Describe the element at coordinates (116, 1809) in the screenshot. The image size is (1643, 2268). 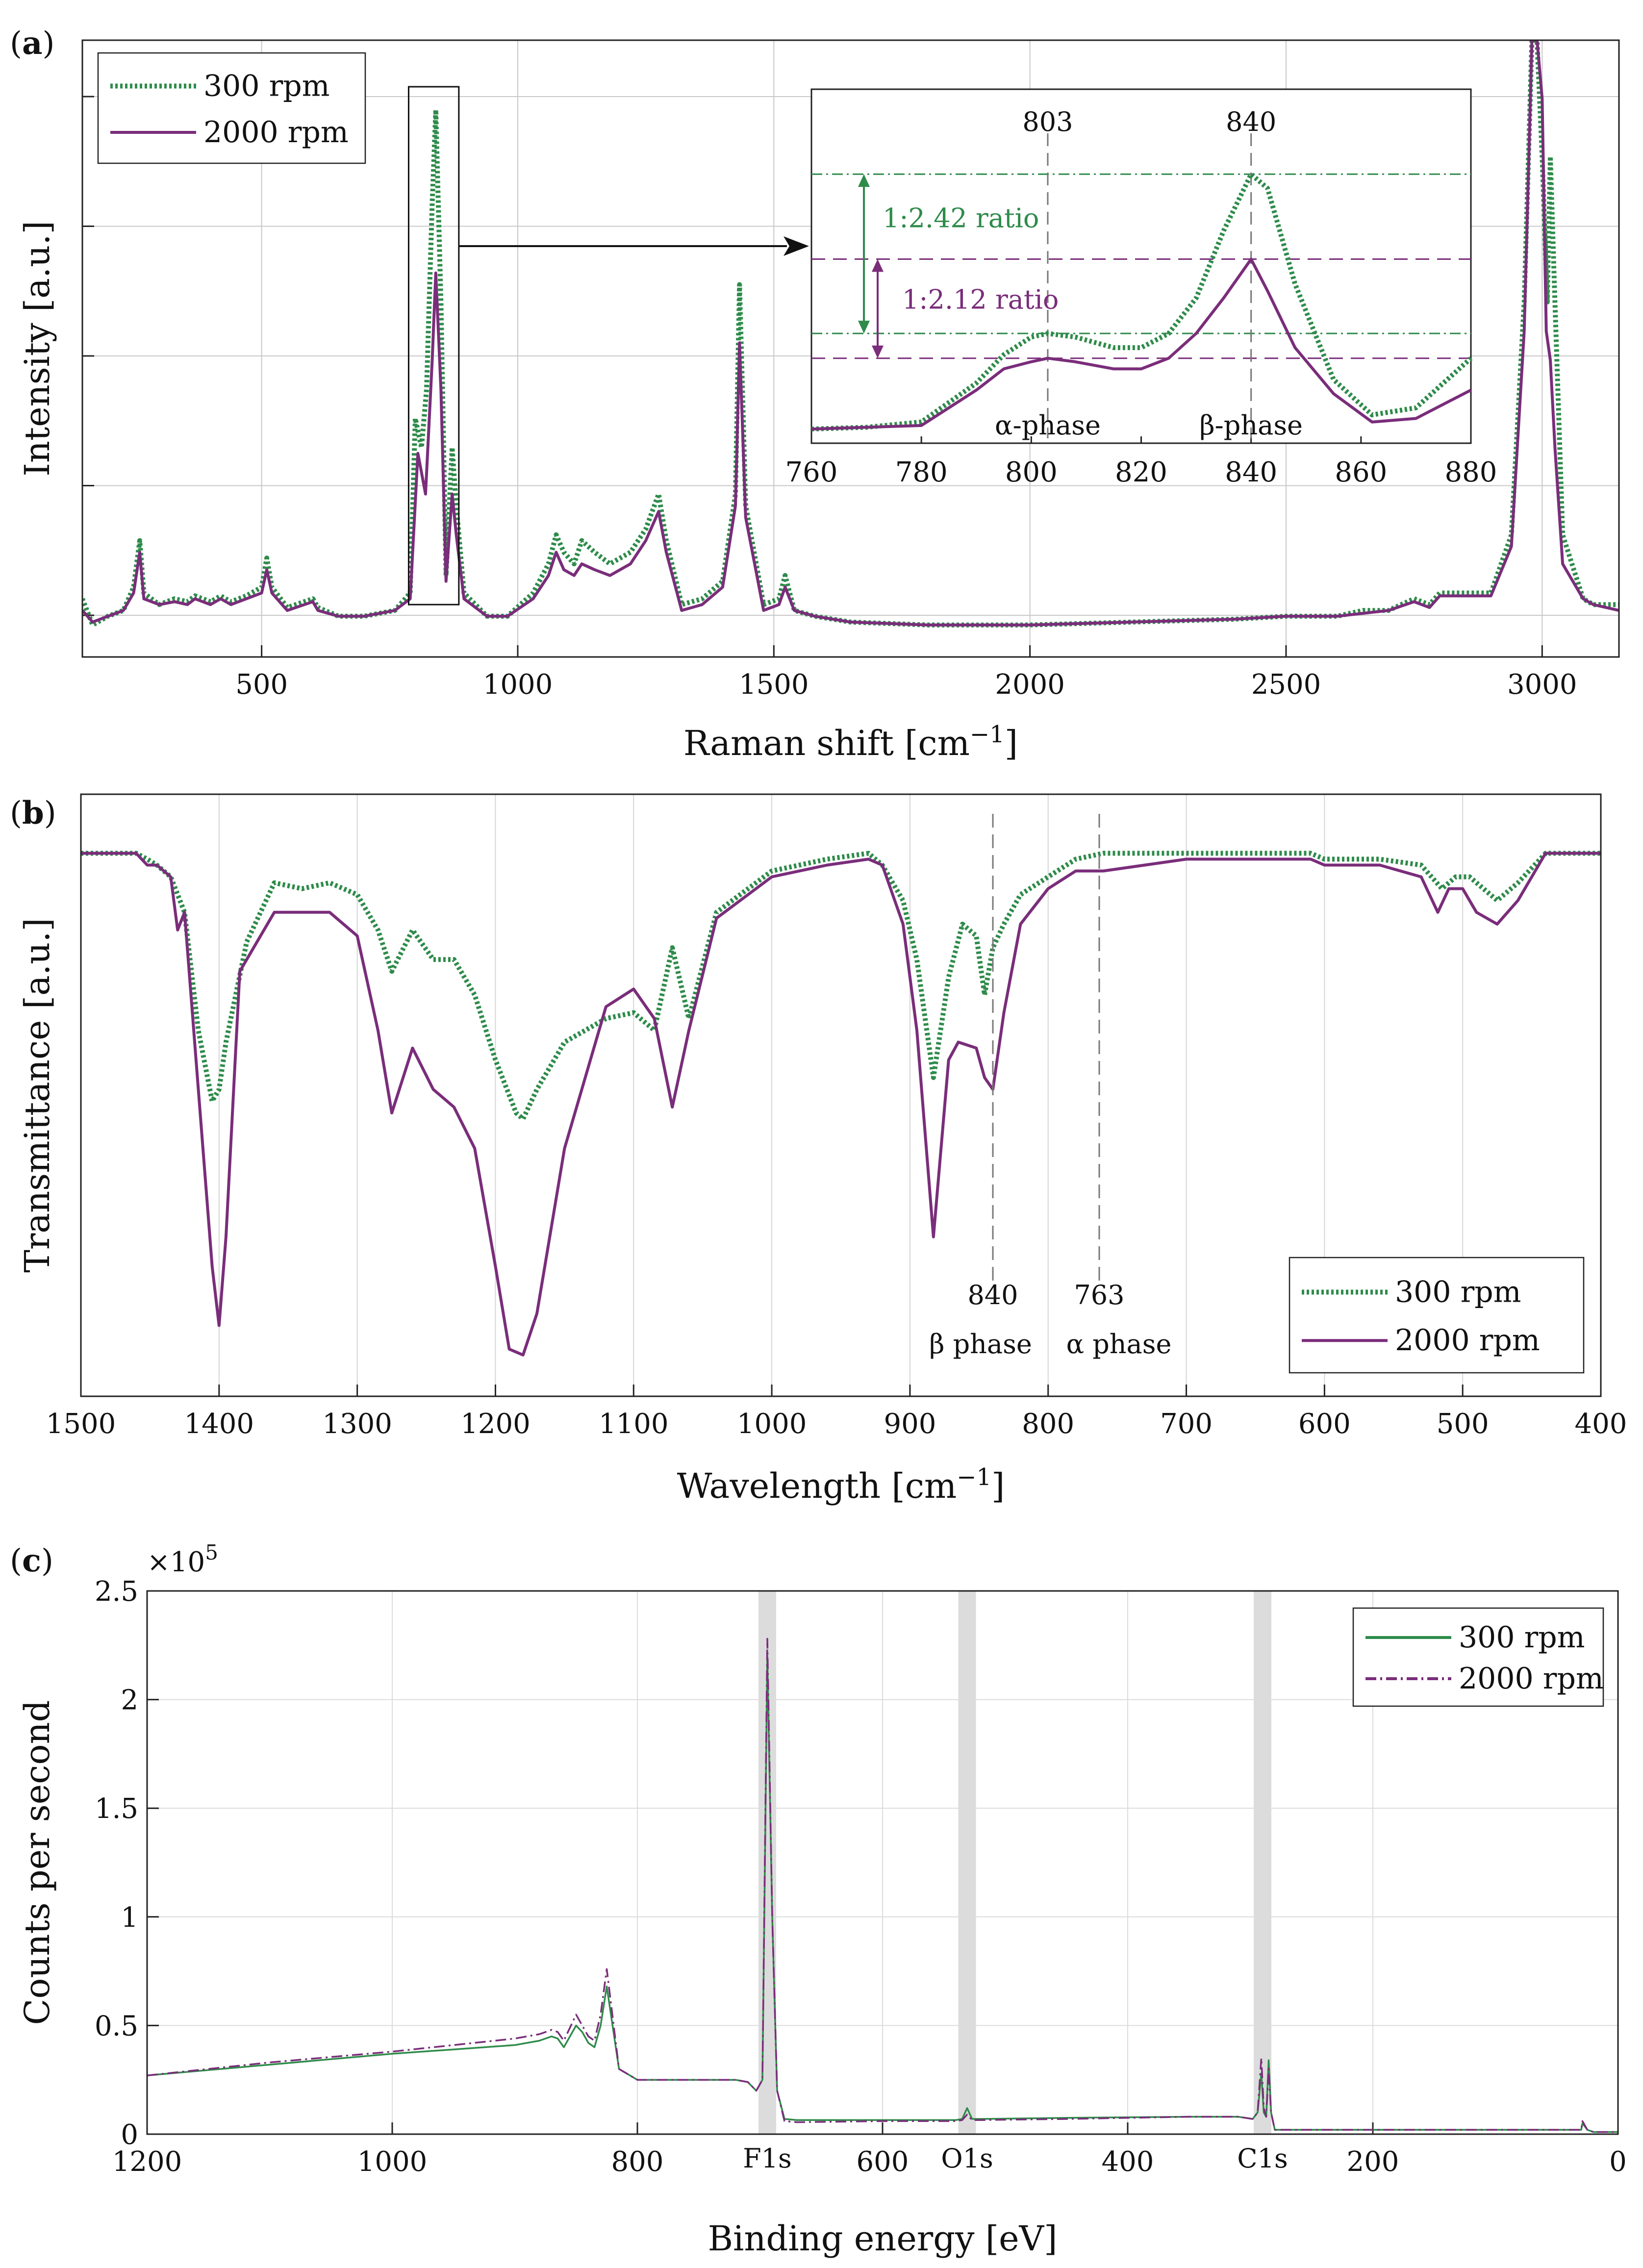
I see `panel-c-ytick-label: 1.5` at that location.